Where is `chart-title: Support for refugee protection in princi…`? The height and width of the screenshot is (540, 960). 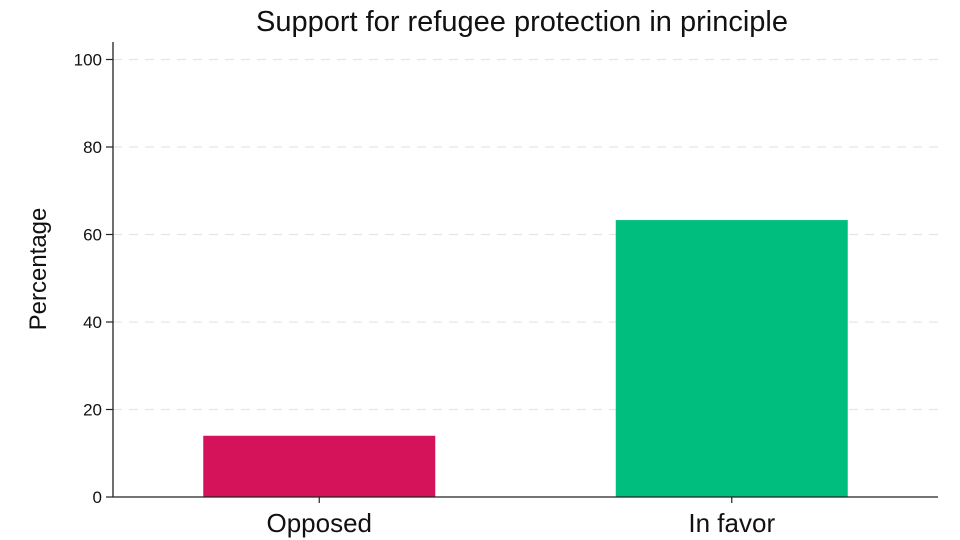
chart-title: Support for refugee protection in princi… is located at coordinates (522, 22).